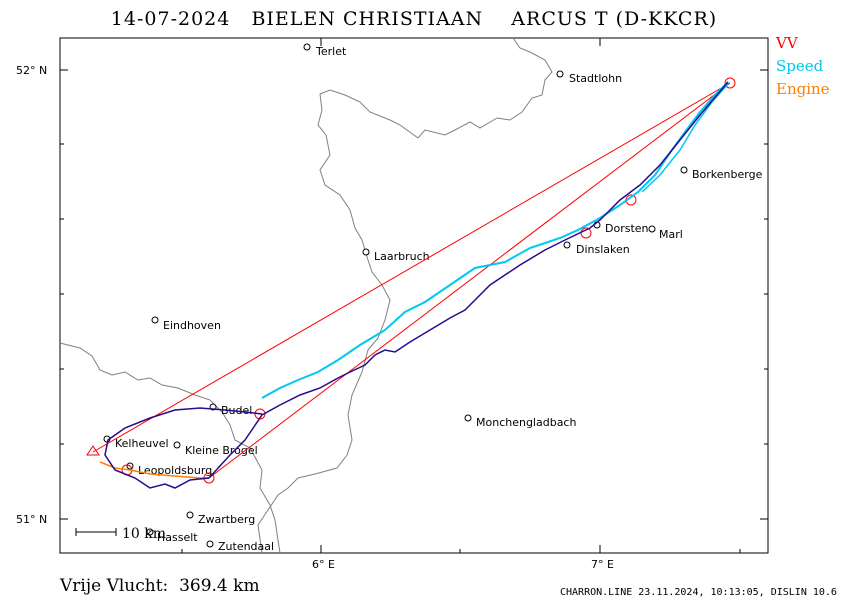  Describe the element at coordinates (727, 174) in the screenshot. I see `town-label: Borkenberge` at that location.